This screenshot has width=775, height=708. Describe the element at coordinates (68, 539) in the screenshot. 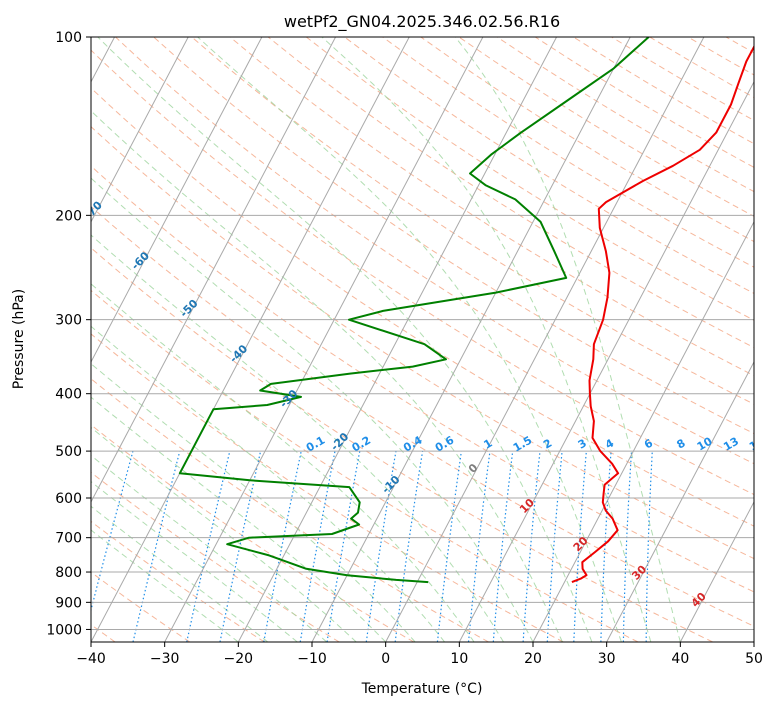

I see `y-tick-label: 700` at that location.